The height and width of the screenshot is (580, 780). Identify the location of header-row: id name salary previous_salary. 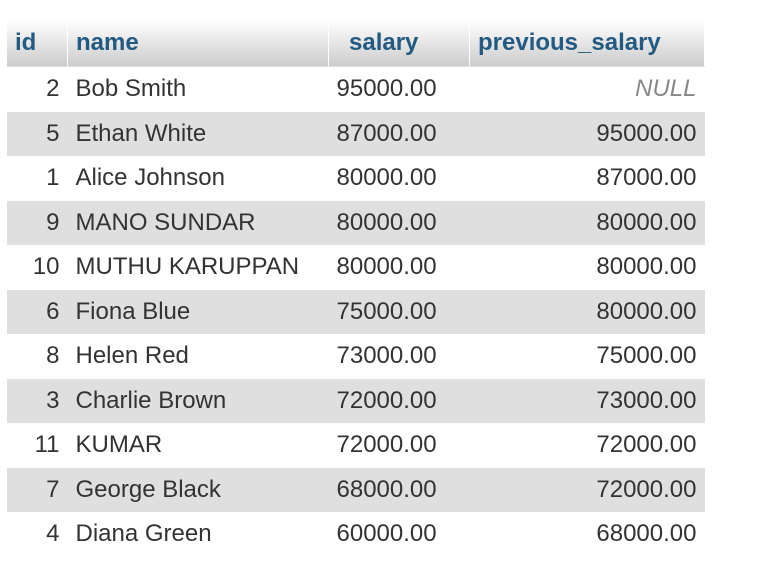
(356, 43).